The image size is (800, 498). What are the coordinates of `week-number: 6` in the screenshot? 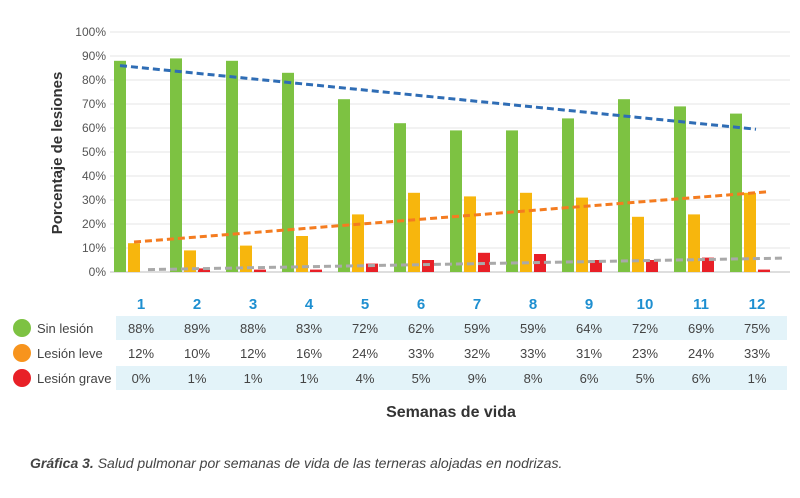 It's located at (421, 304).